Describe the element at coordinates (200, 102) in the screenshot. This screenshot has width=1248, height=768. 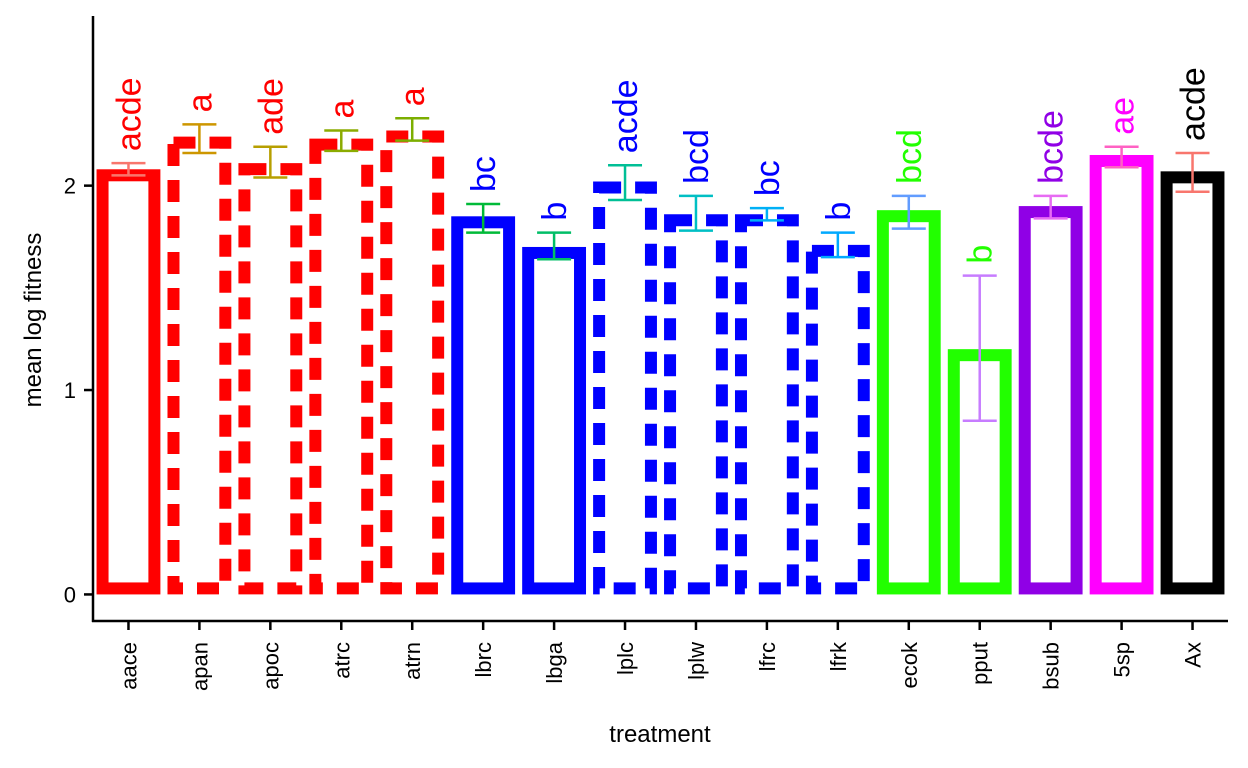
I see `significance-letter-apan: a` at that location.